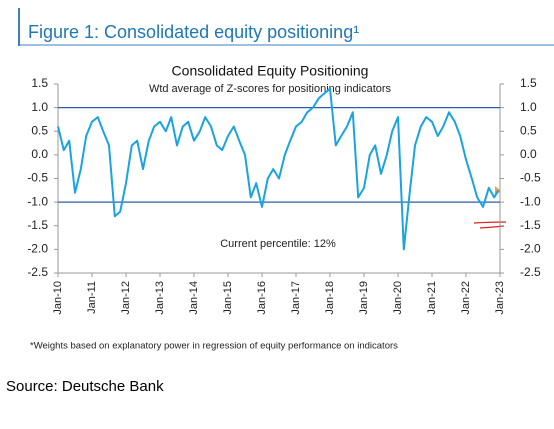  I want to click on y-tick-label: 0.0, so click(39, 154).